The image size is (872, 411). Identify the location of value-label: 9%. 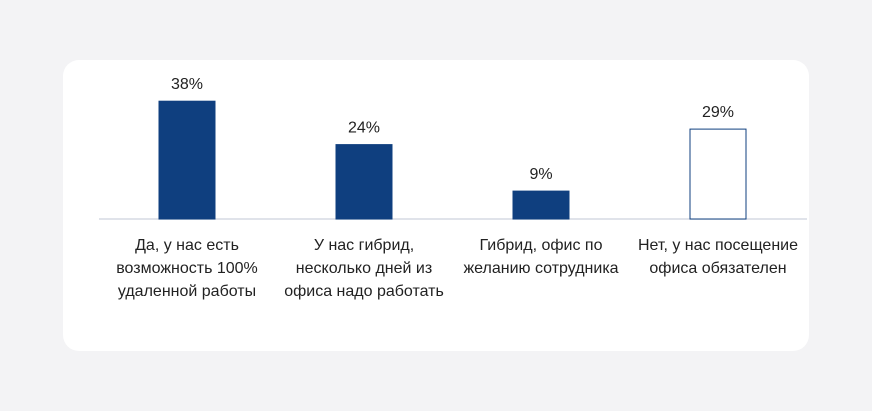
(540, 174).